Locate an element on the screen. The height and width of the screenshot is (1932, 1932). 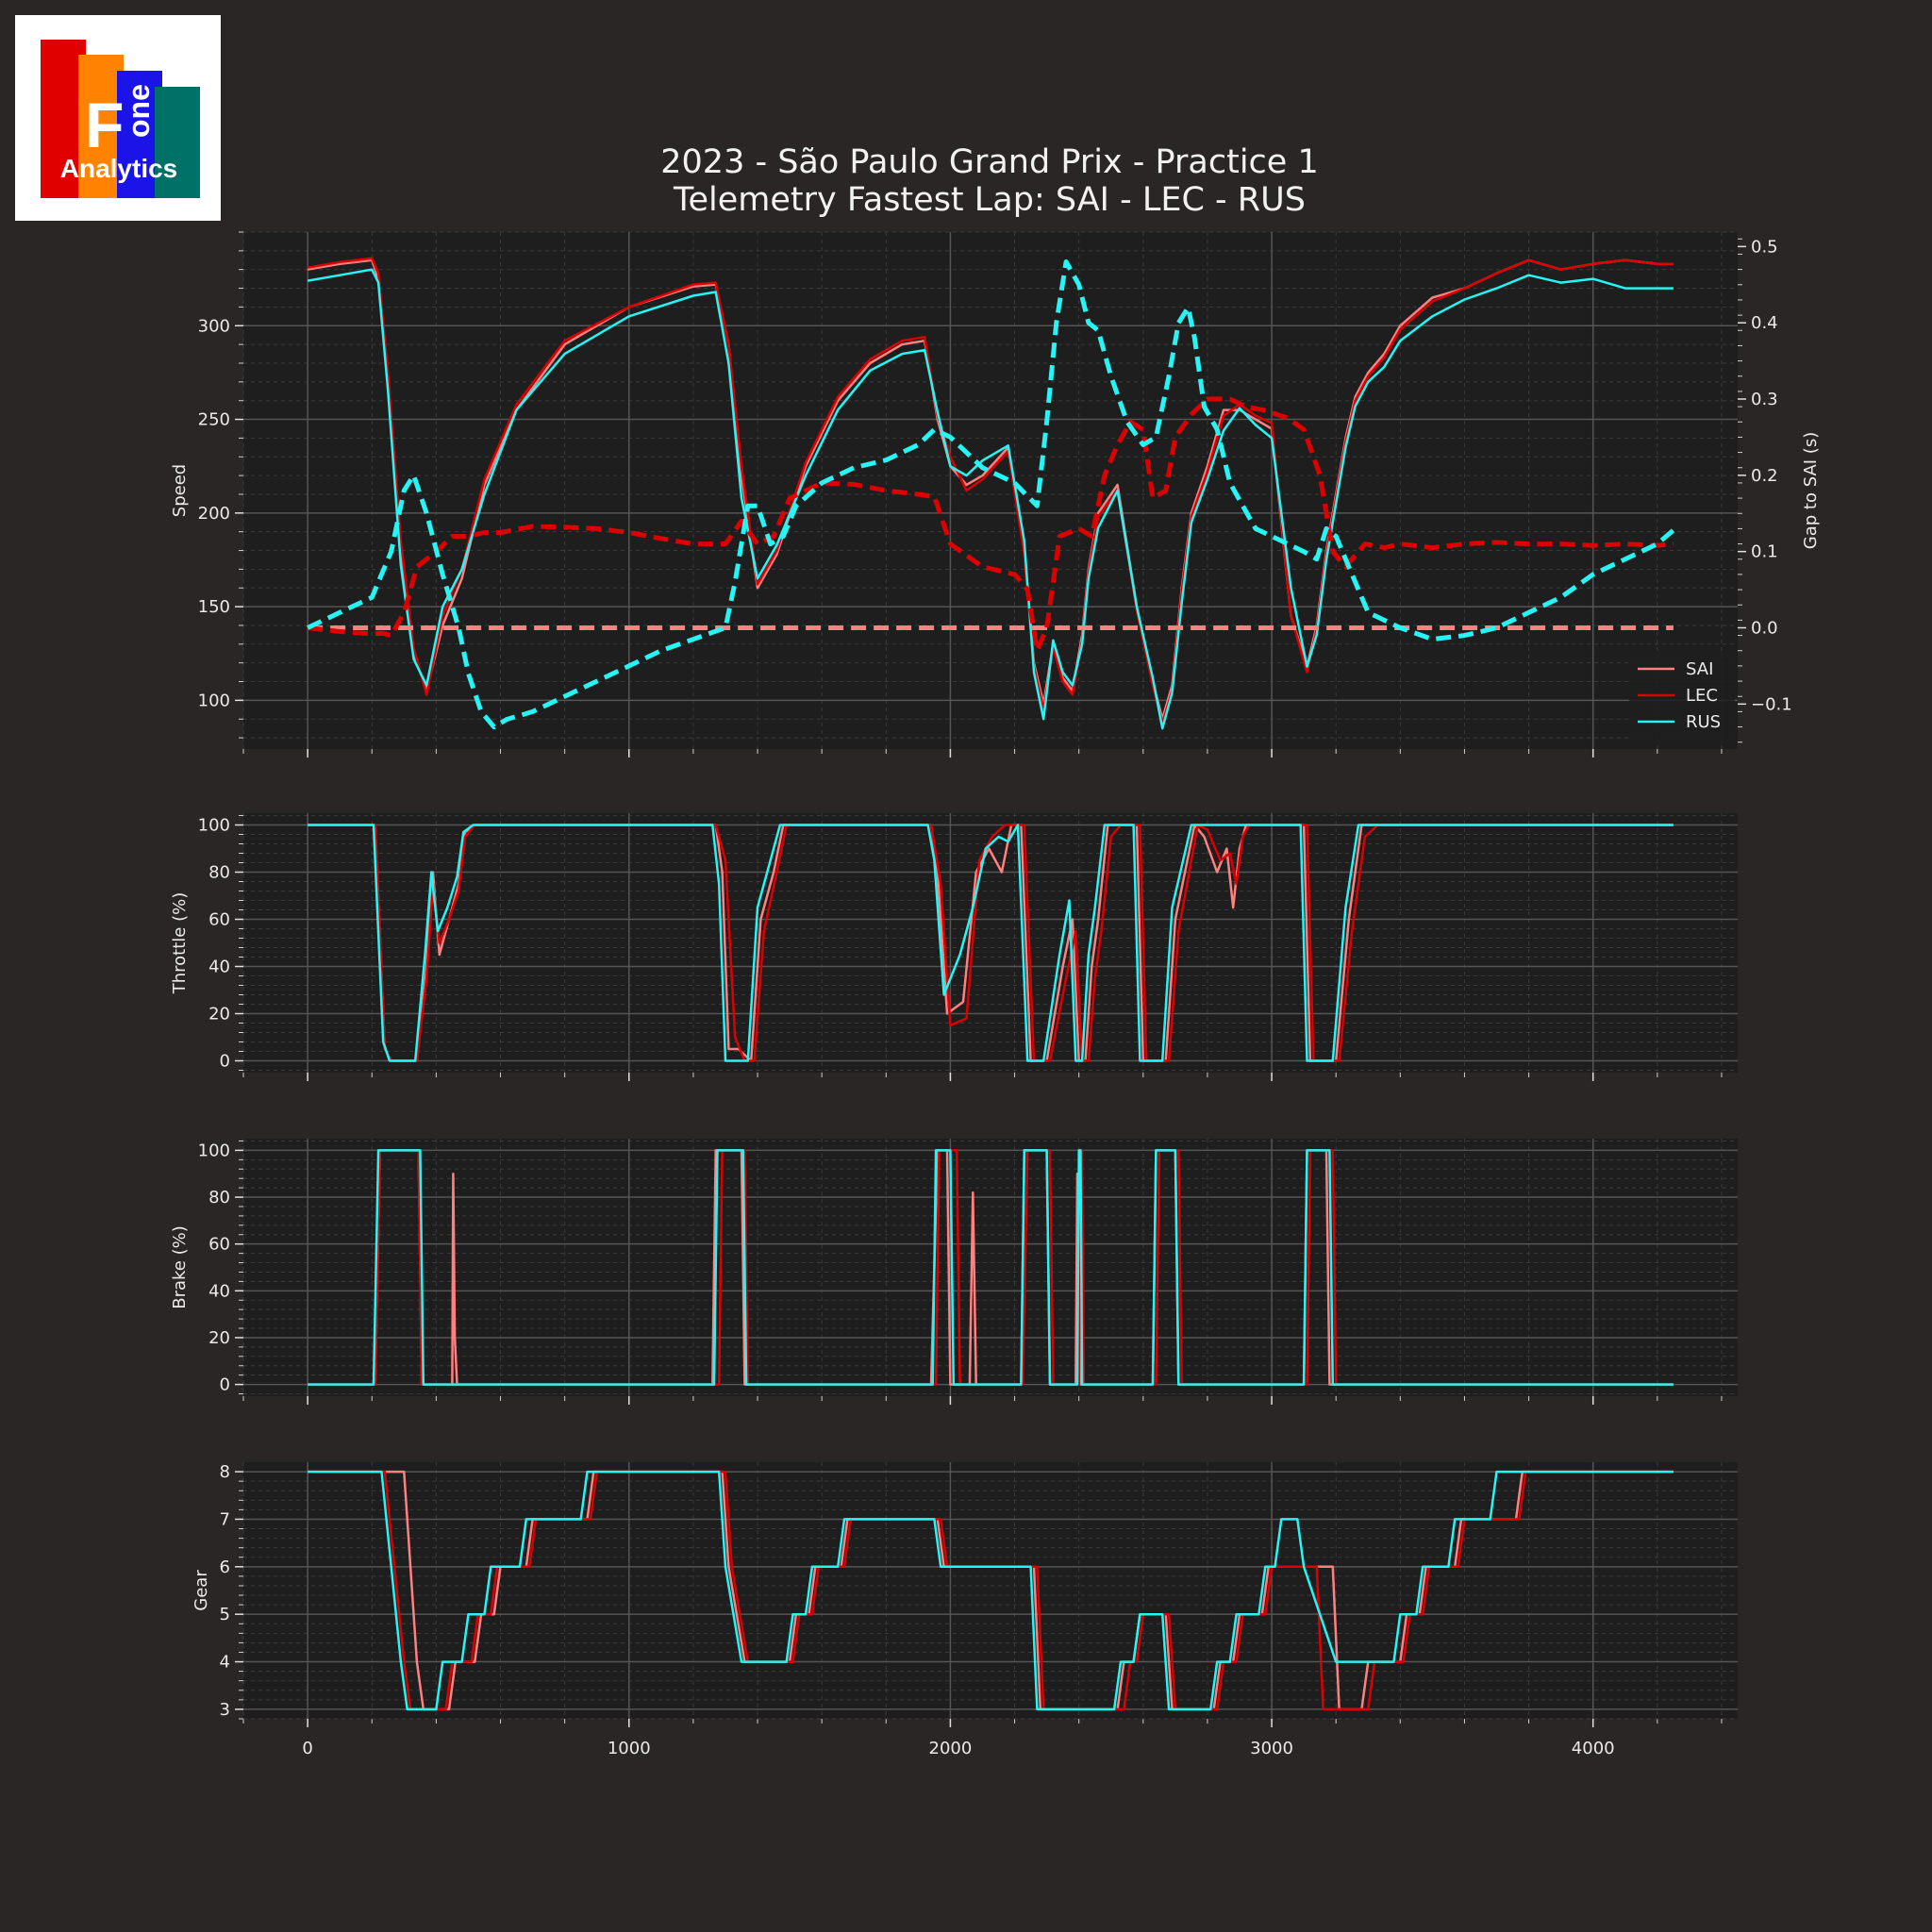
series-line-sai is located at coordinates (991, 1591).